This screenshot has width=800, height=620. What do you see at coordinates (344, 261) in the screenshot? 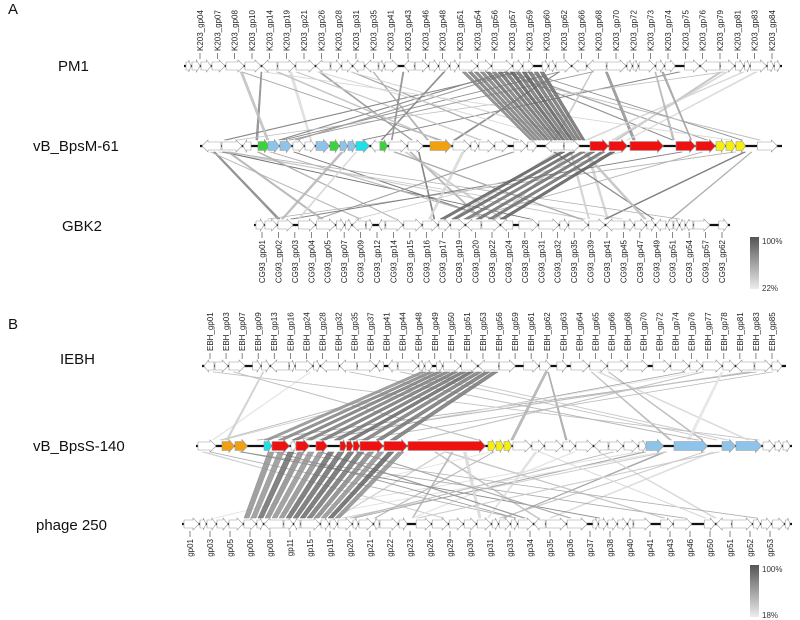
I see `gene-tick-label: CG93_gp07` at bounding box center [344, 261].